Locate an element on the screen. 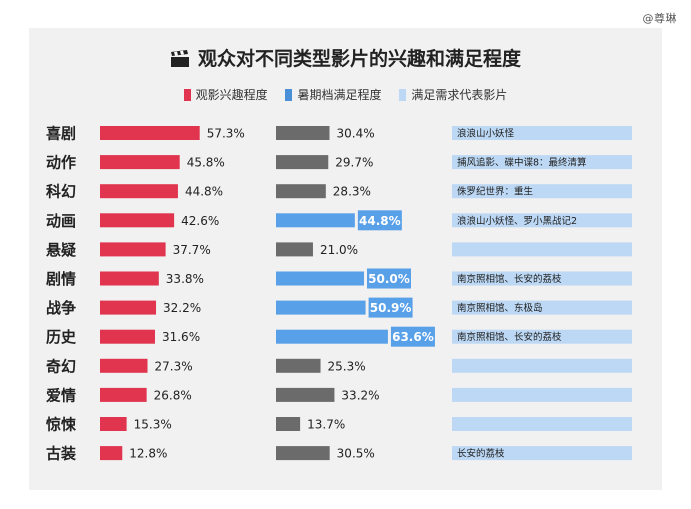 The image size is (691, 509). satisfaction-value-label: 30.4% is located at coordinates (356, 134).